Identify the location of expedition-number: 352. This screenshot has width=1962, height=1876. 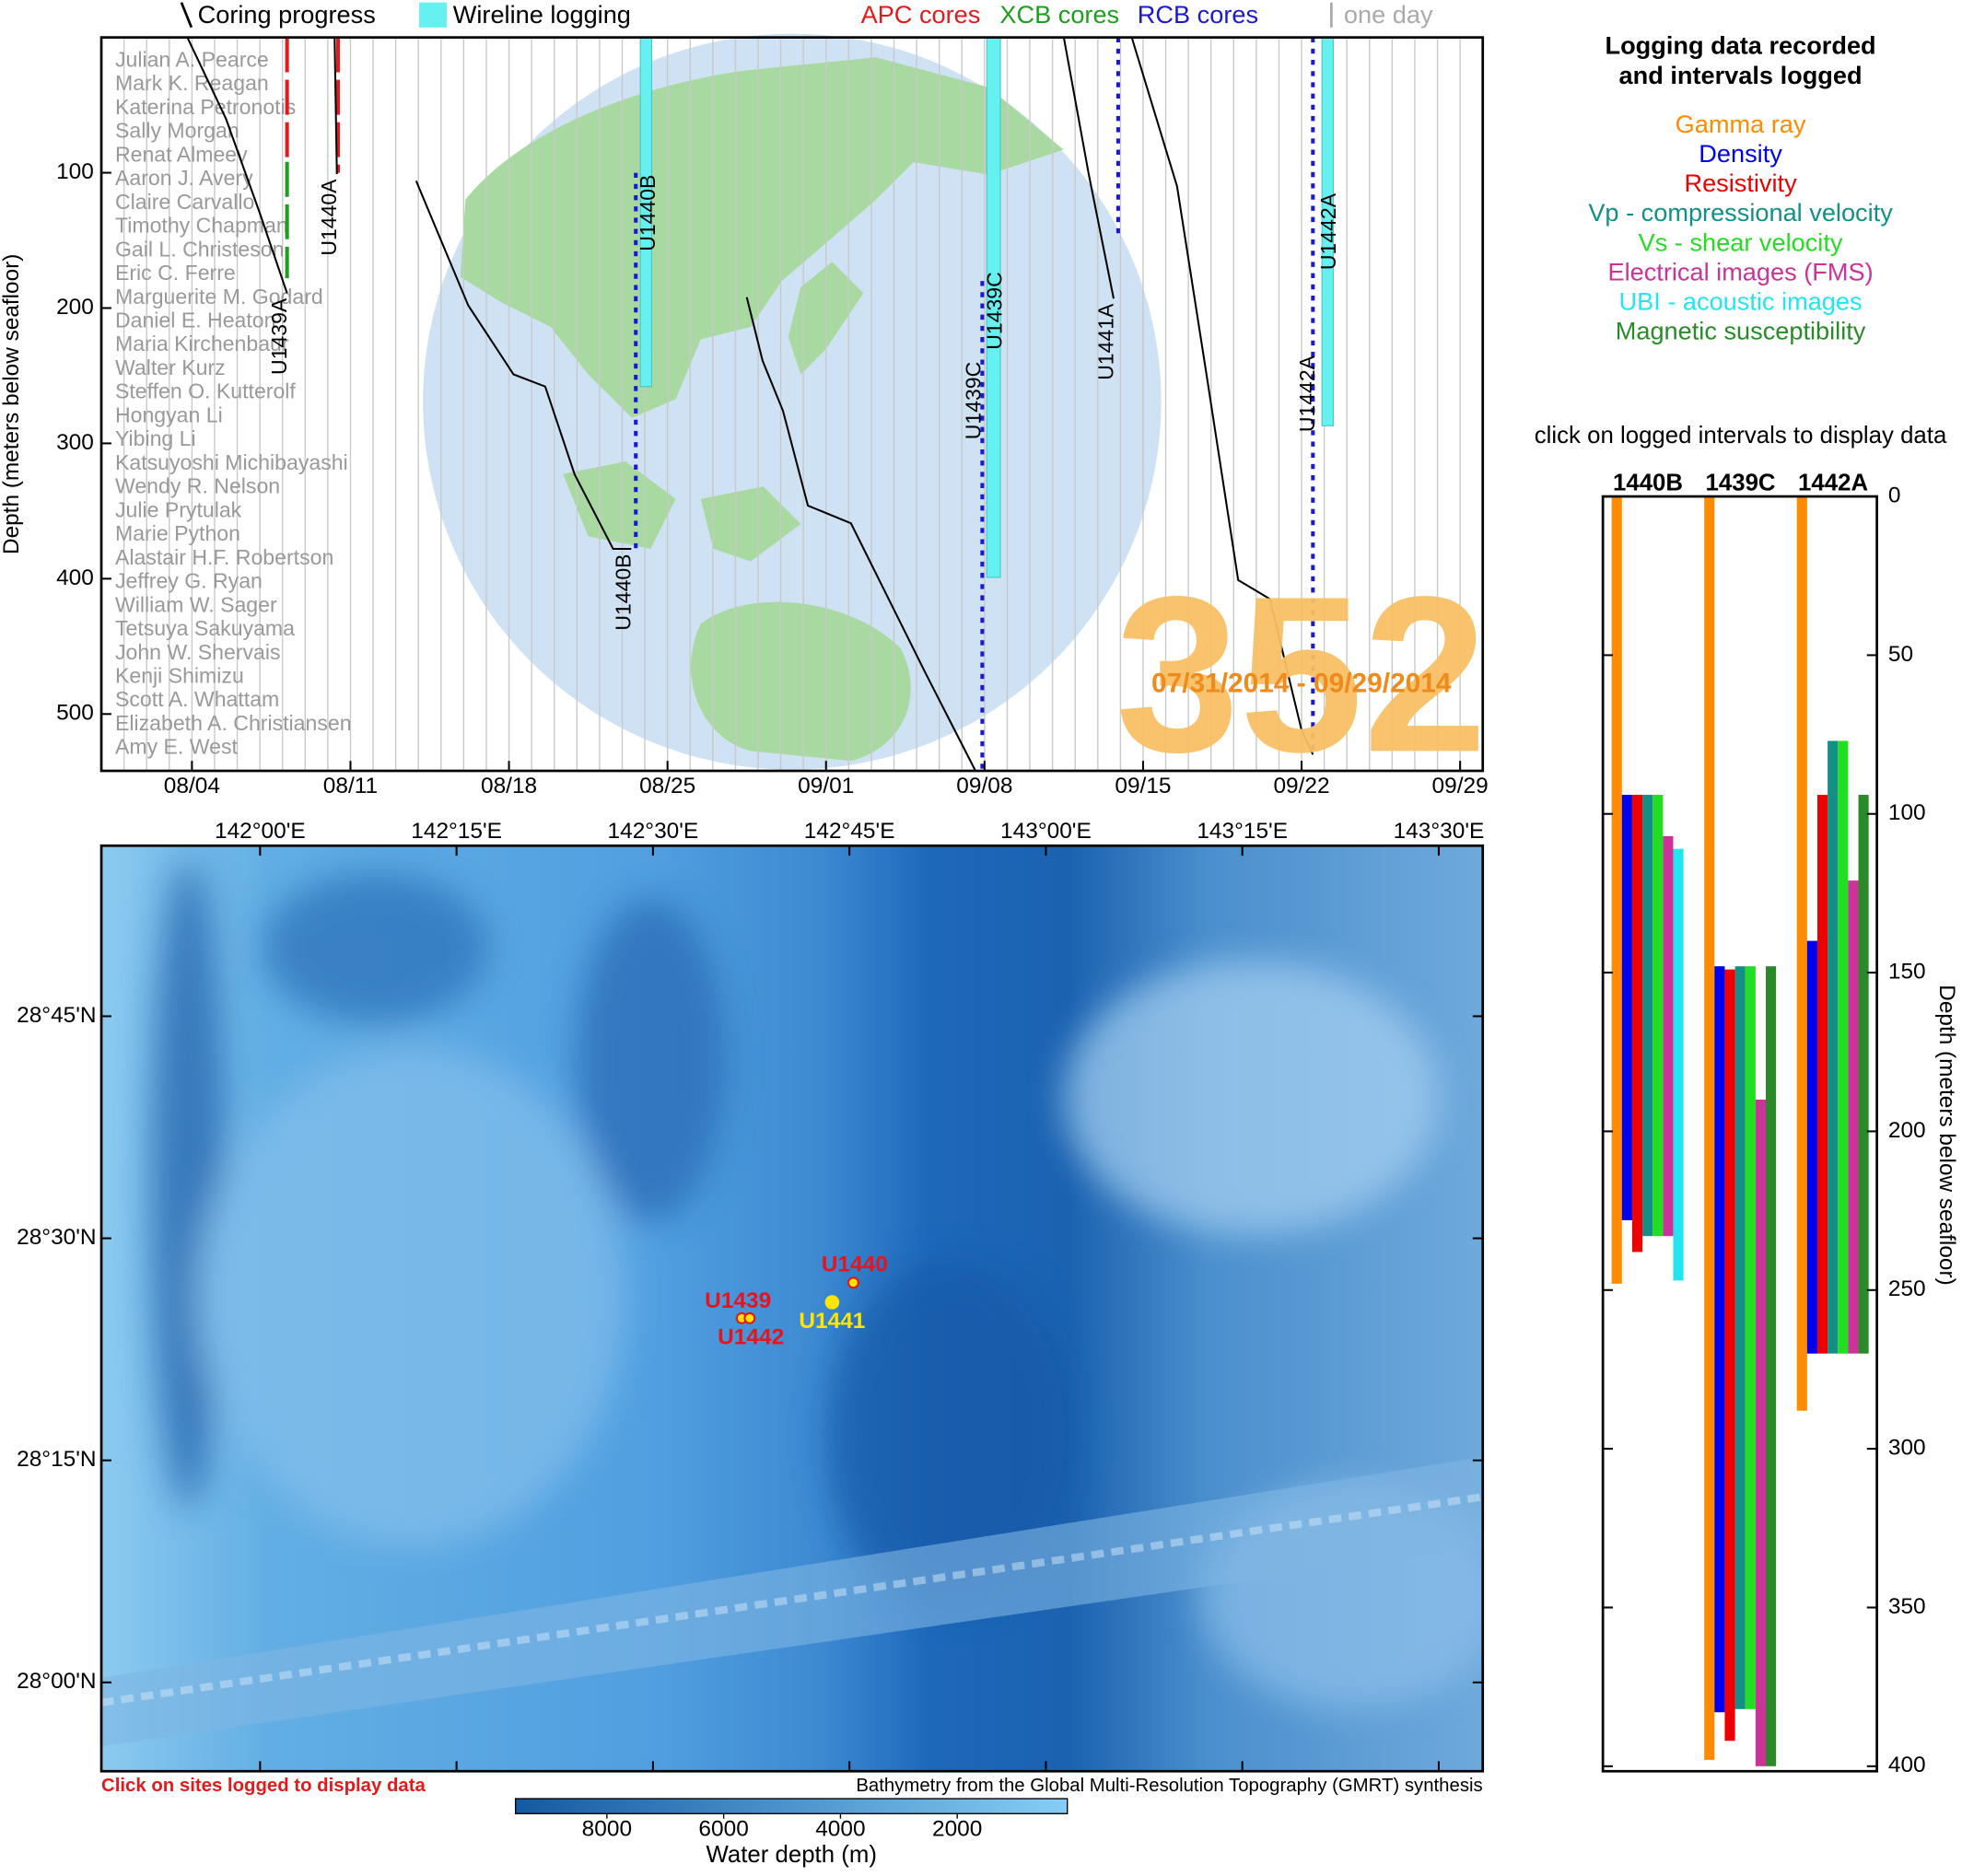
(1301, 675).